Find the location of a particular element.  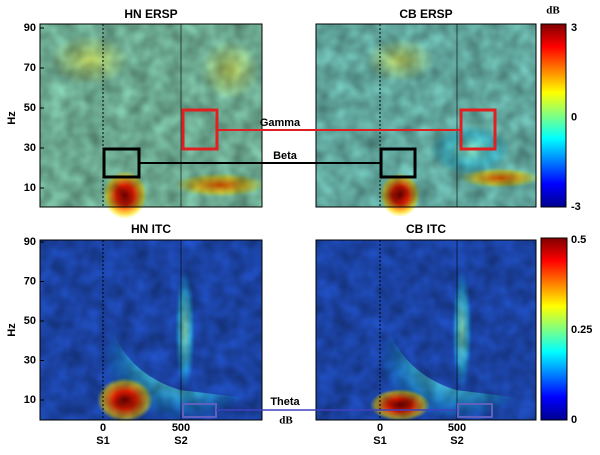

itc-left is located at coordinates (151, 331).